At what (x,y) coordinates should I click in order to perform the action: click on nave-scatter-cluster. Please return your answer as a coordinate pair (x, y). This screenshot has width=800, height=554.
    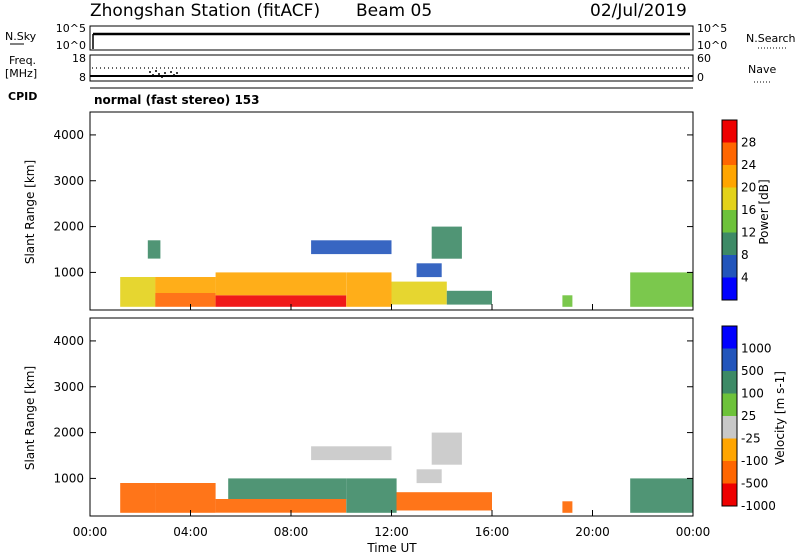
    Looking at the image, I should click on (163, 74).